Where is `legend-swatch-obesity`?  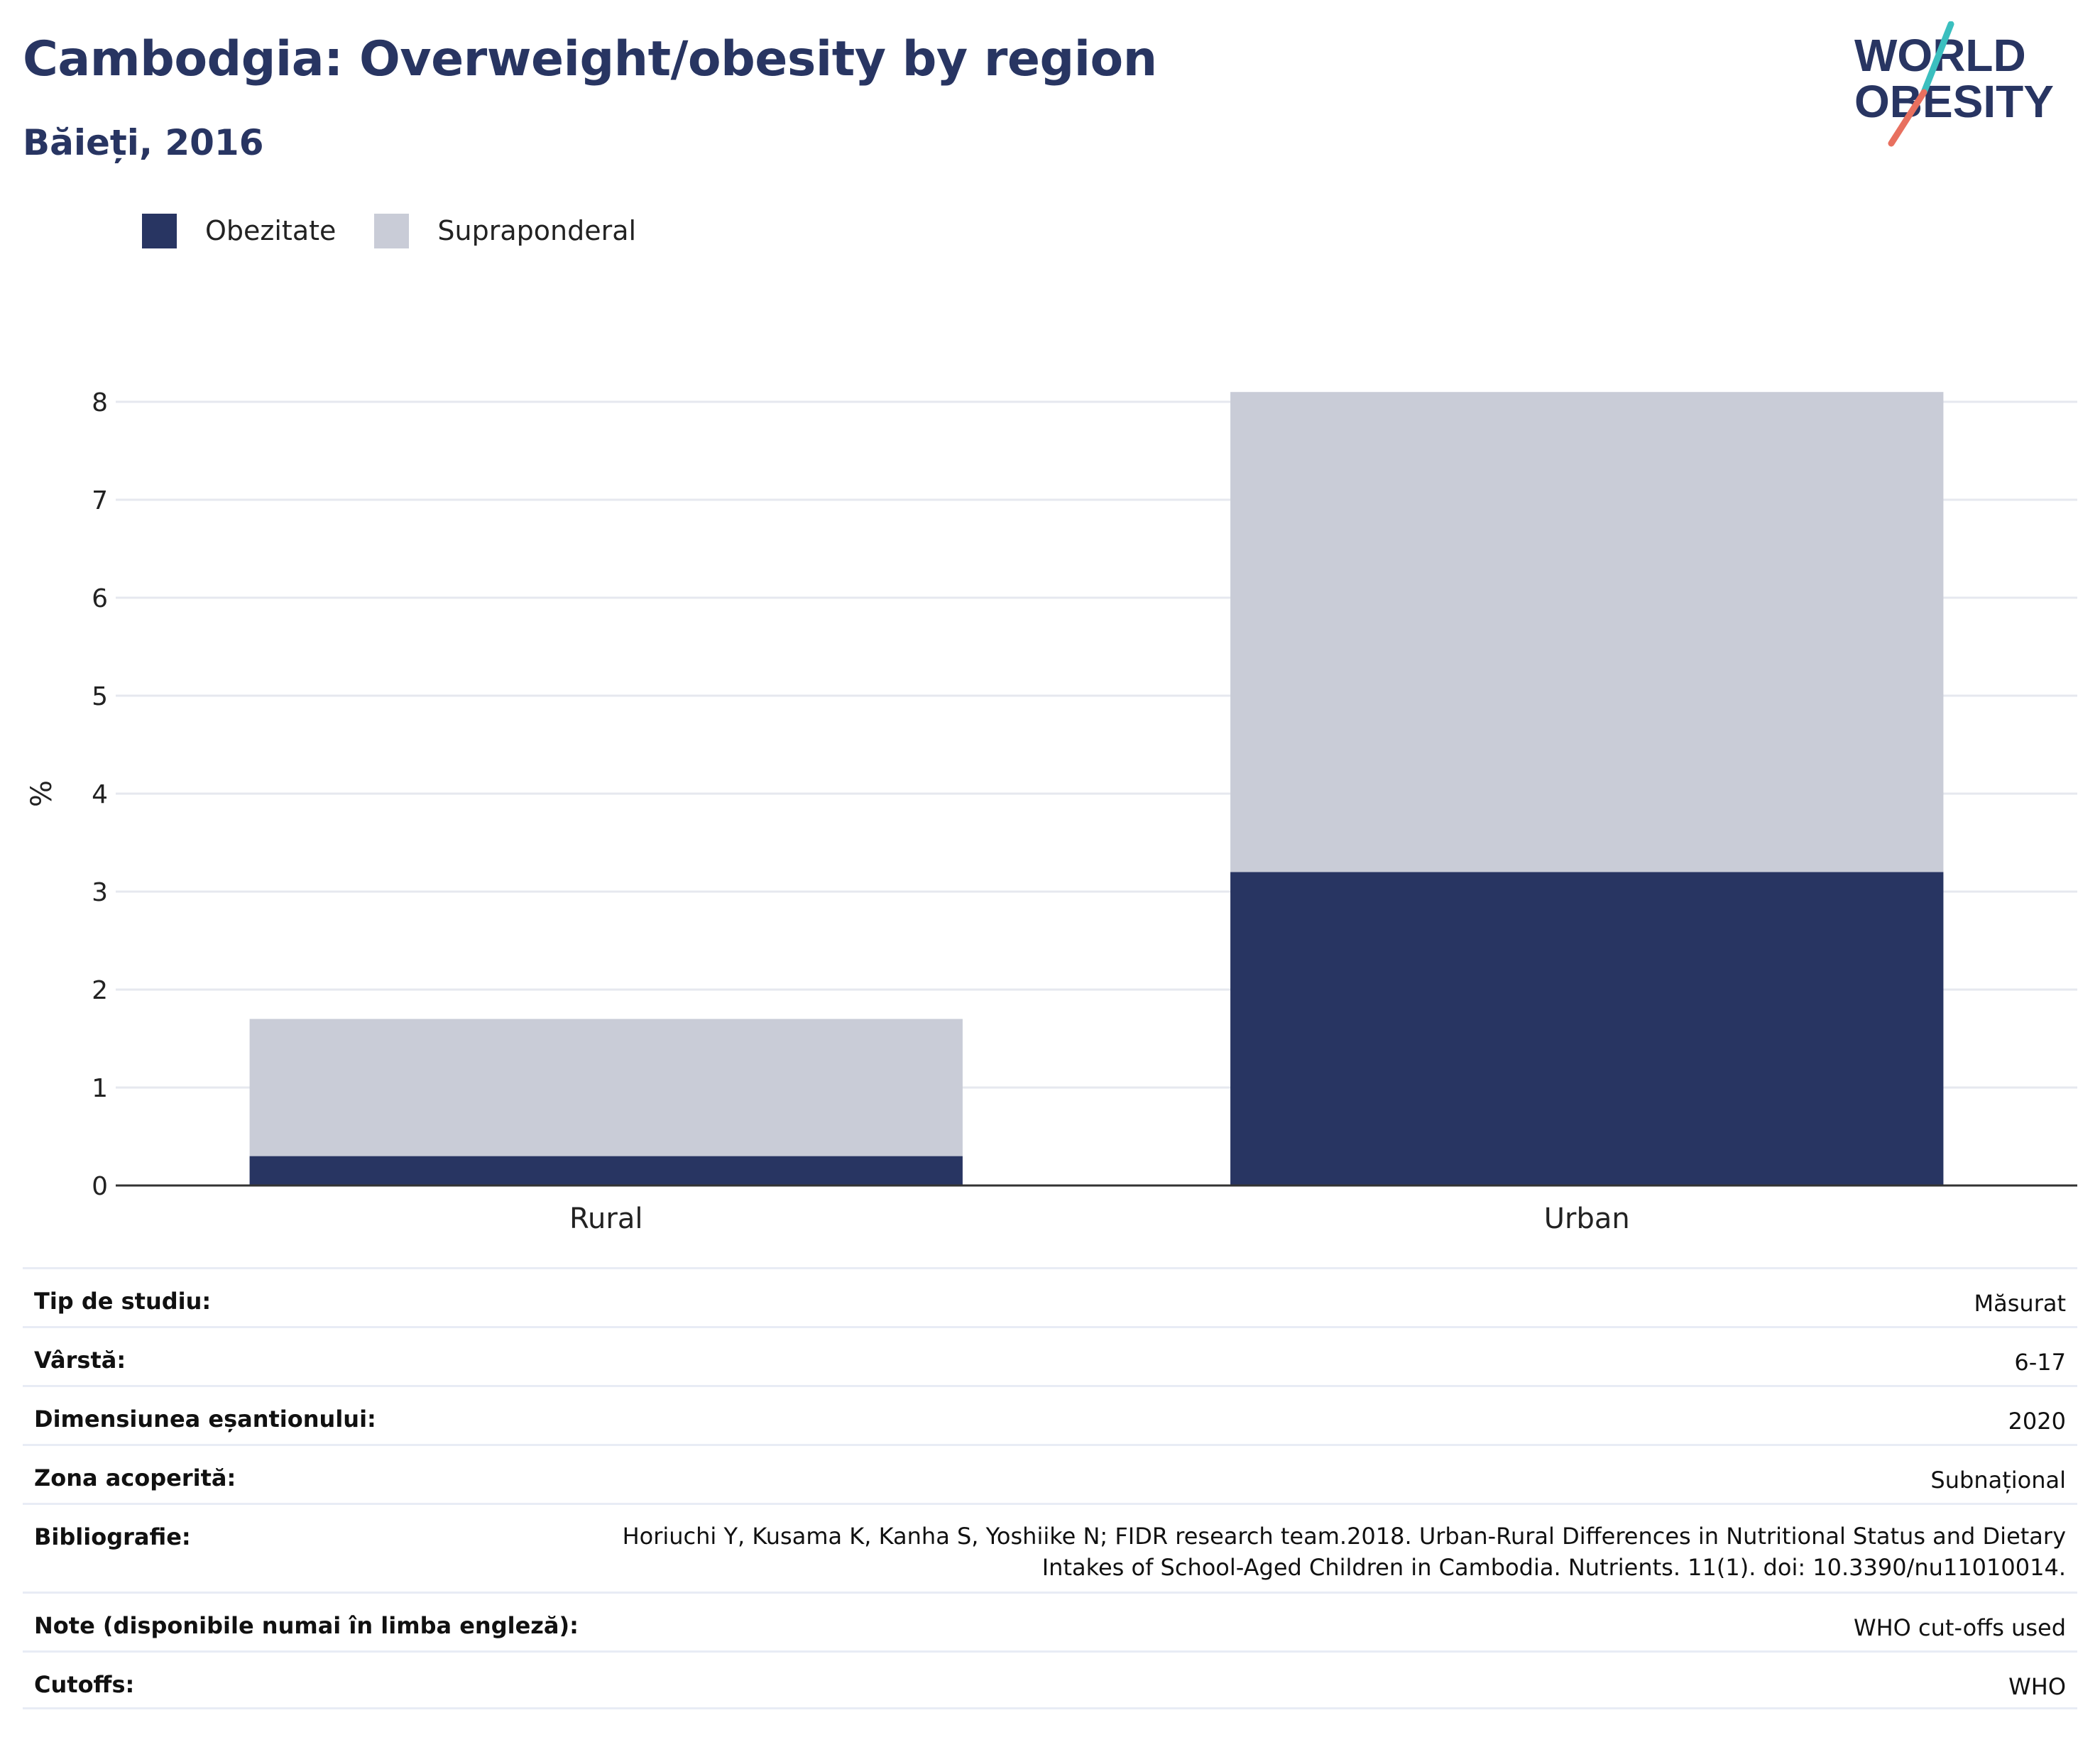 legend-swatch-obesity is located at coordinates (159, 230).